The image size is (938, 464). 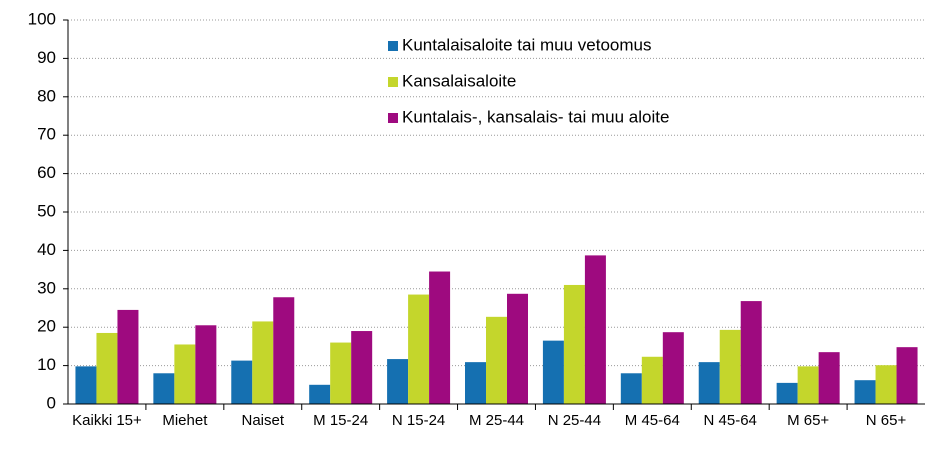 I want to click on x-tick-label: M 45-64, so click(x=652, y=420).